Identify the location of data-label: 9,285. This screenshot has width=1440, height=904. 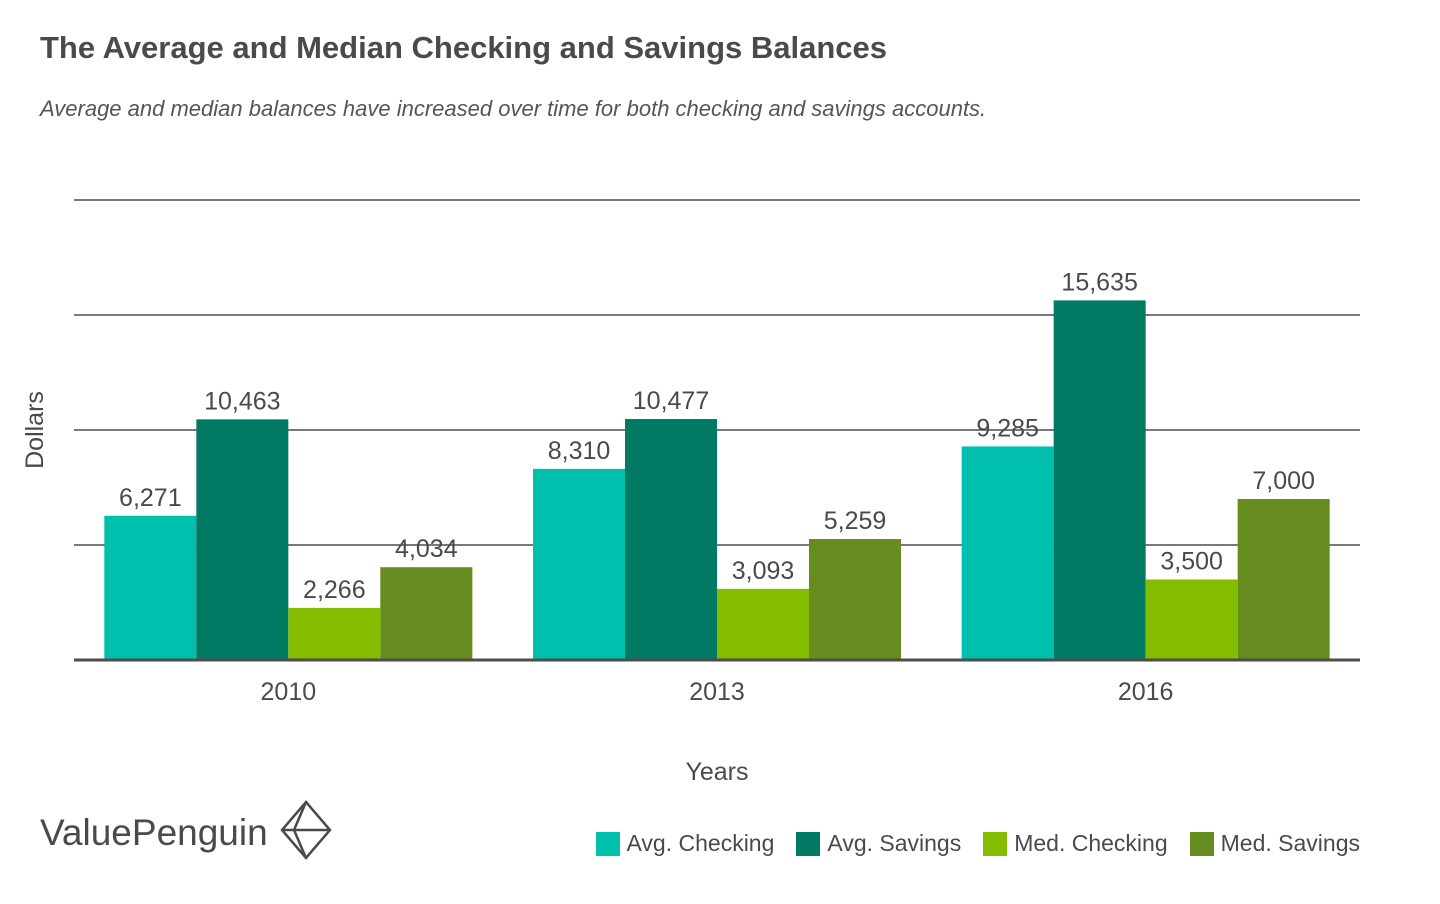
(1007, 428).